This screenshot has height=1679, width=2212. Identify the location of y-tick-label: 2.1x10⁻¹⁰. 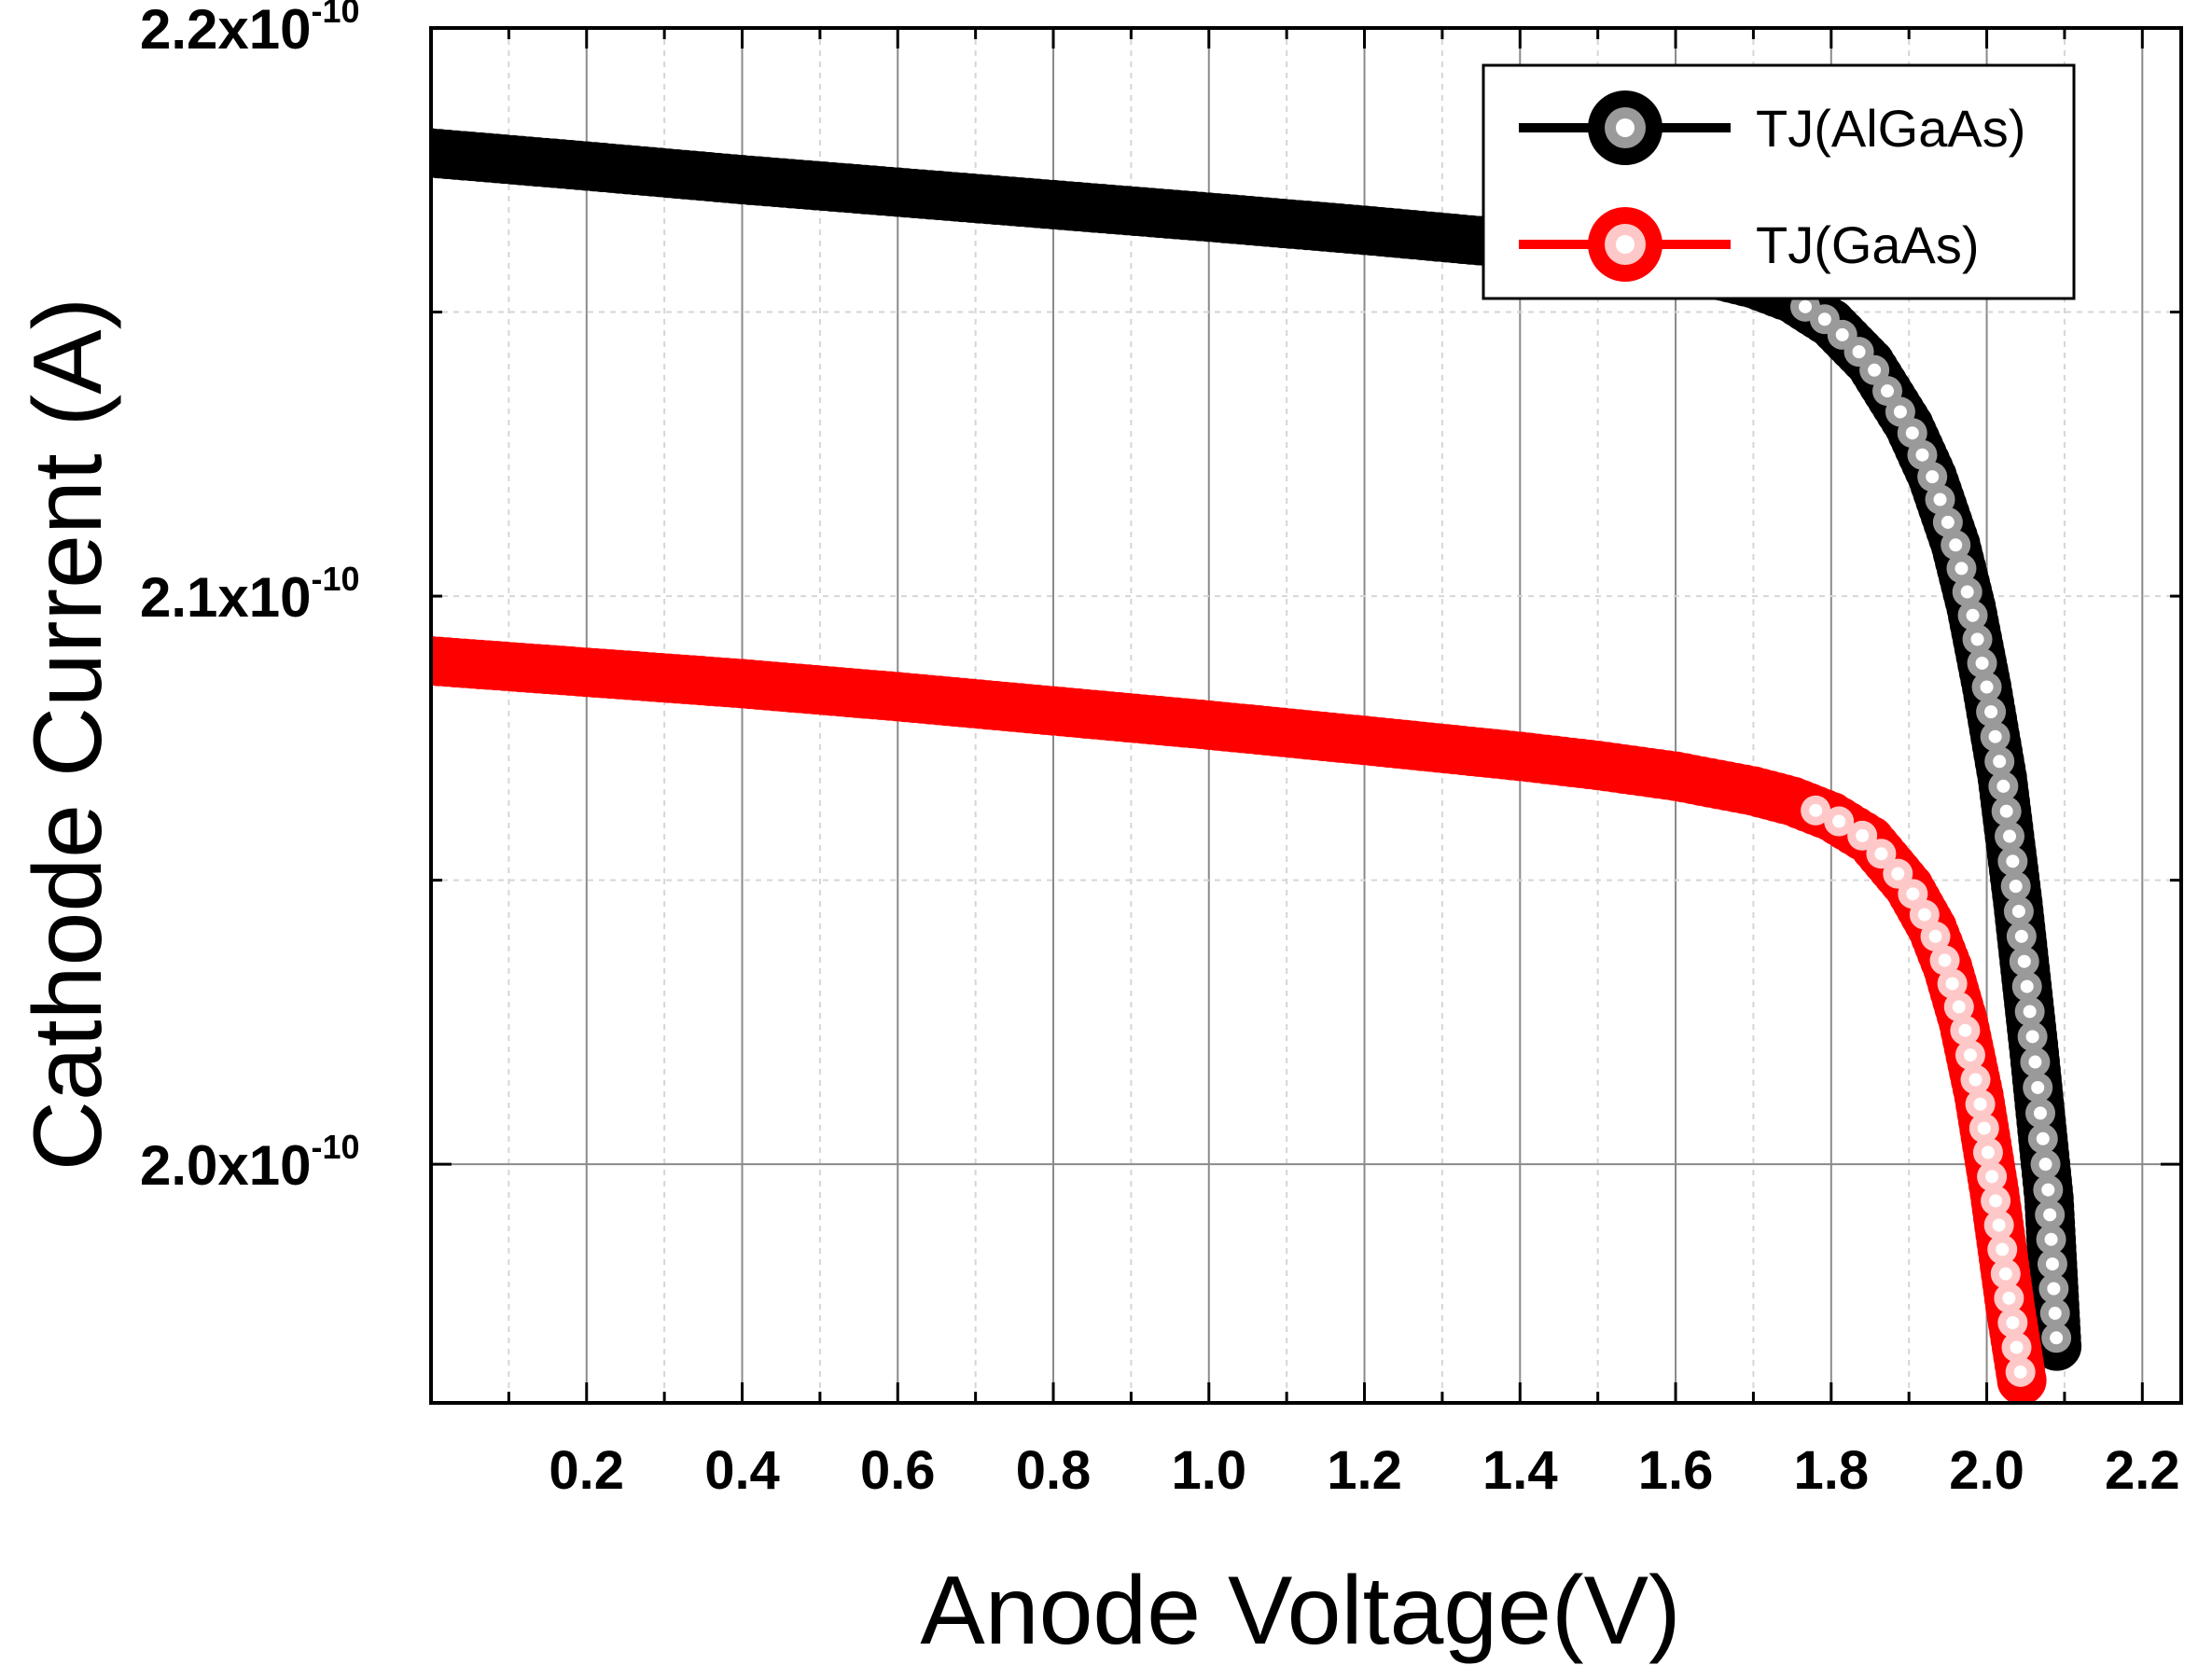
(250, 595).